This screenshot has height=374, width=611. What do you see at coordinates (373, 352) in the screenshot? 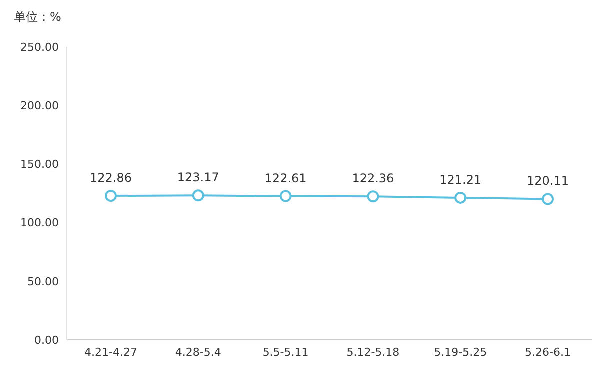
I see `x-tick-label: 5.12-5.18` at bounding box center [373, 352].